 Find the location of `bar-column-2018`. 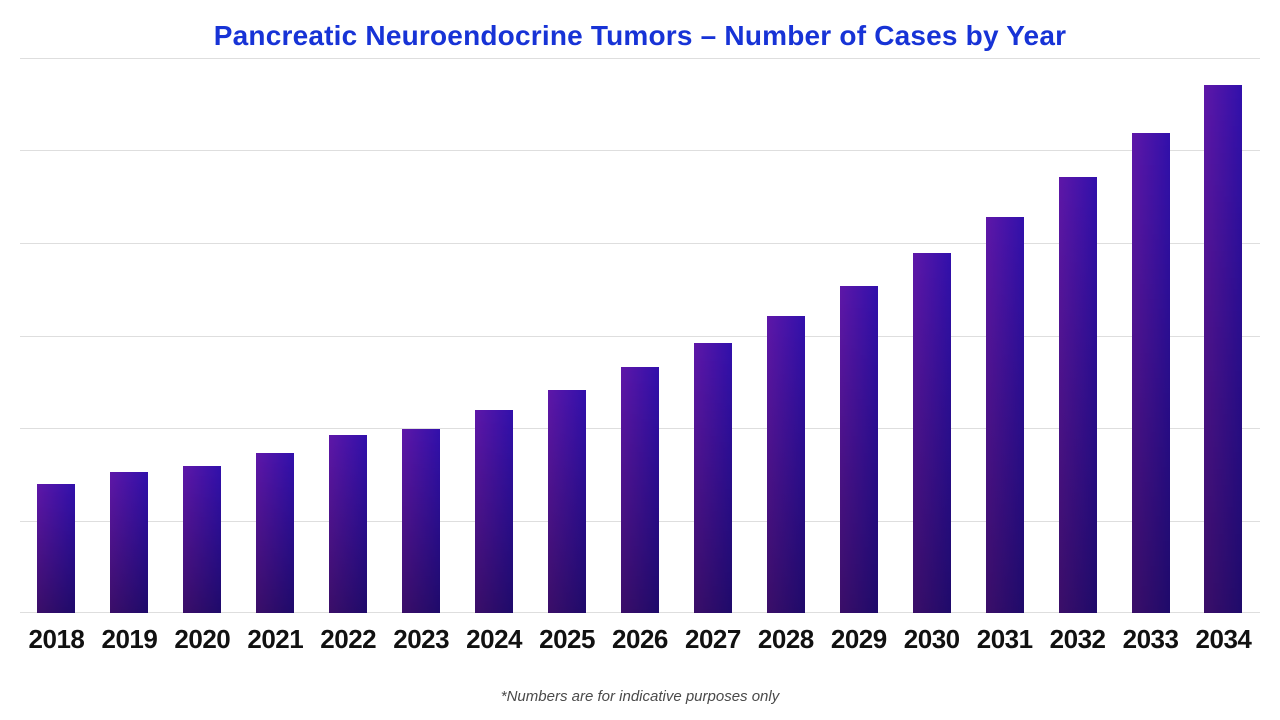

bar-column-2018 is located at coordinates (56, 335).